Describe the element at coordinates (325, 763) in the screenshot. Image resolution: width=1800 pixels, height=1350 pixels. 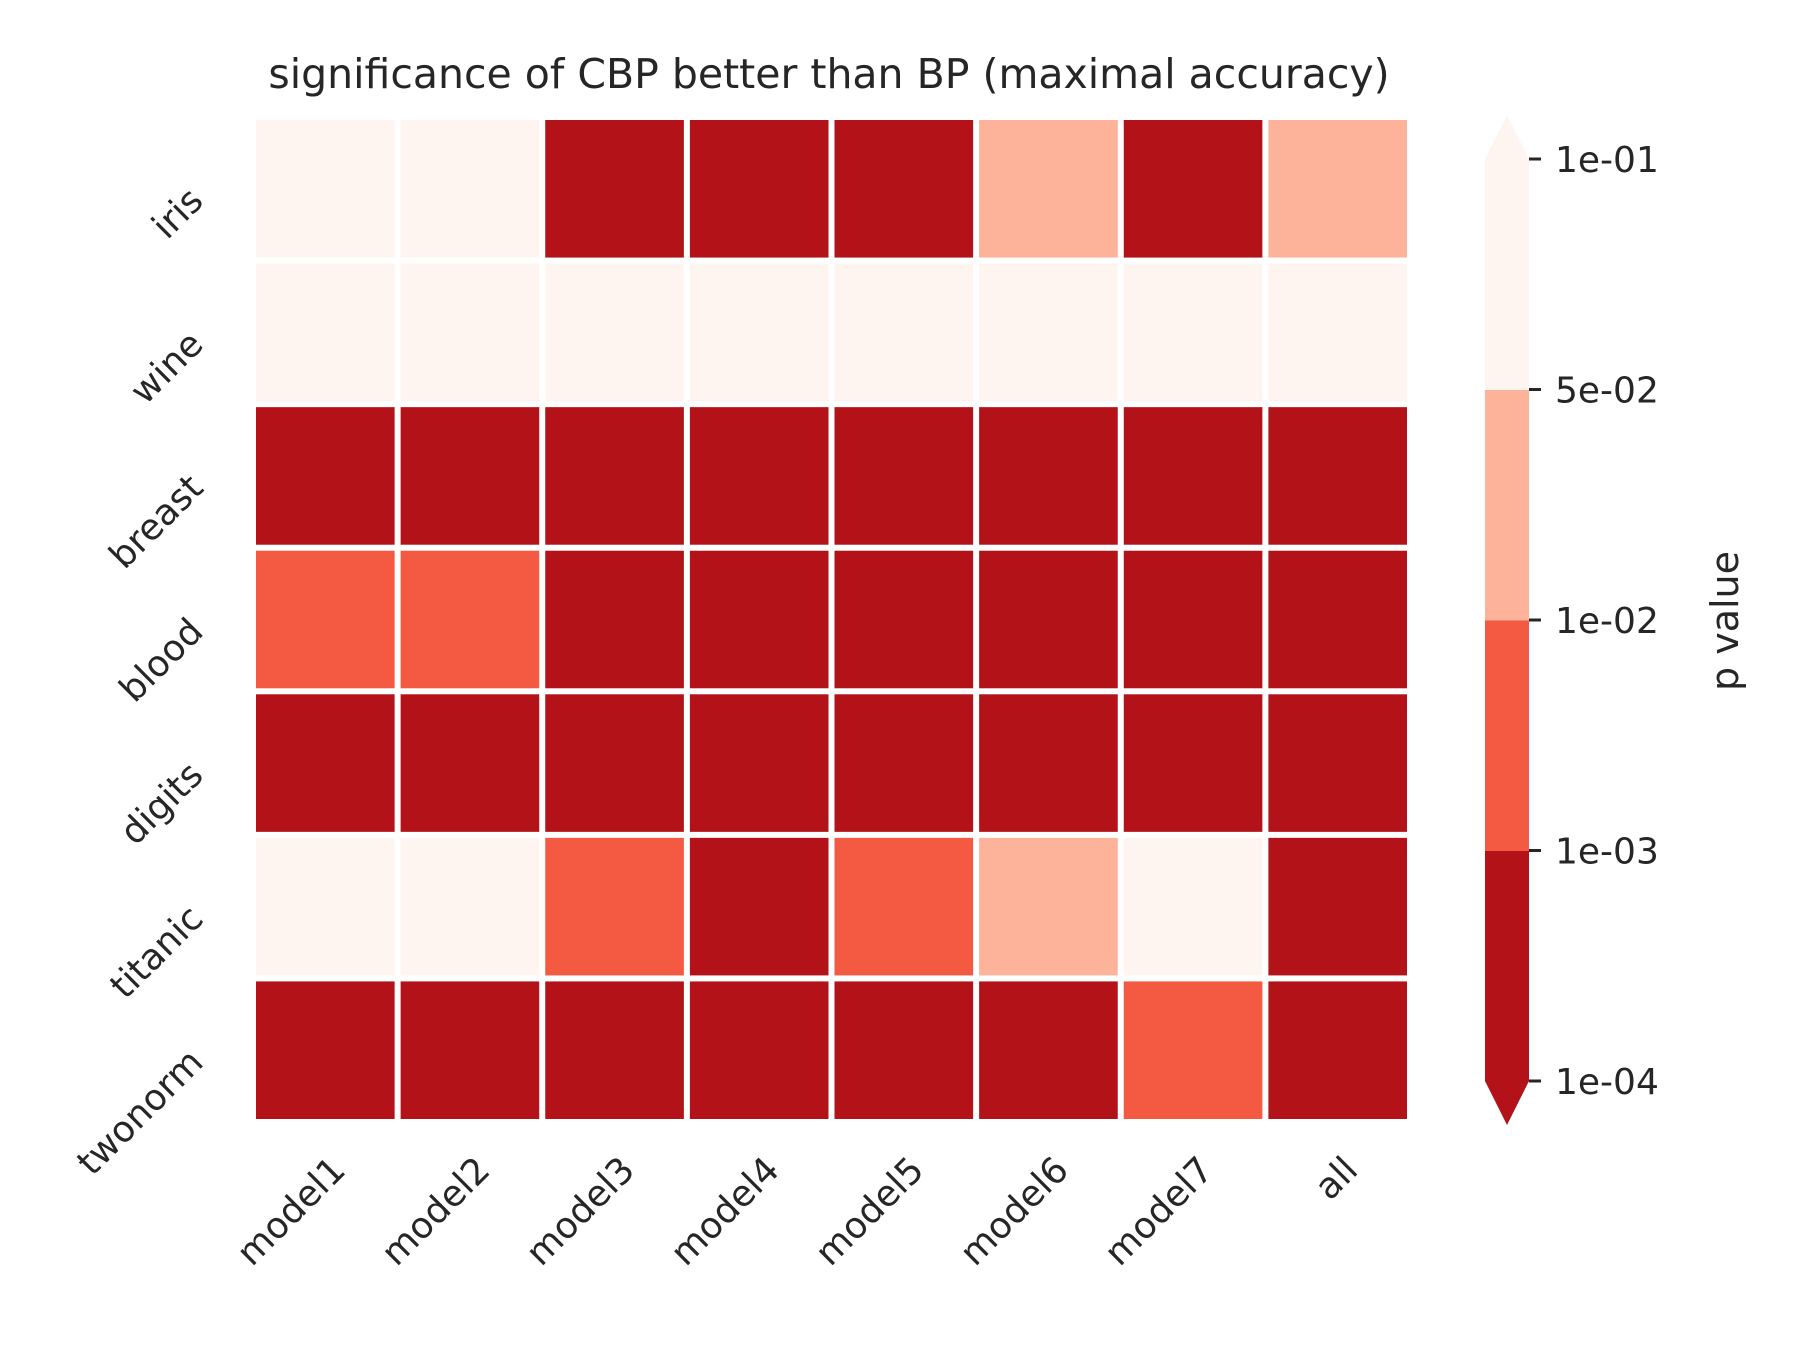
I see `heatmap-cell-digits-model1` at that location.